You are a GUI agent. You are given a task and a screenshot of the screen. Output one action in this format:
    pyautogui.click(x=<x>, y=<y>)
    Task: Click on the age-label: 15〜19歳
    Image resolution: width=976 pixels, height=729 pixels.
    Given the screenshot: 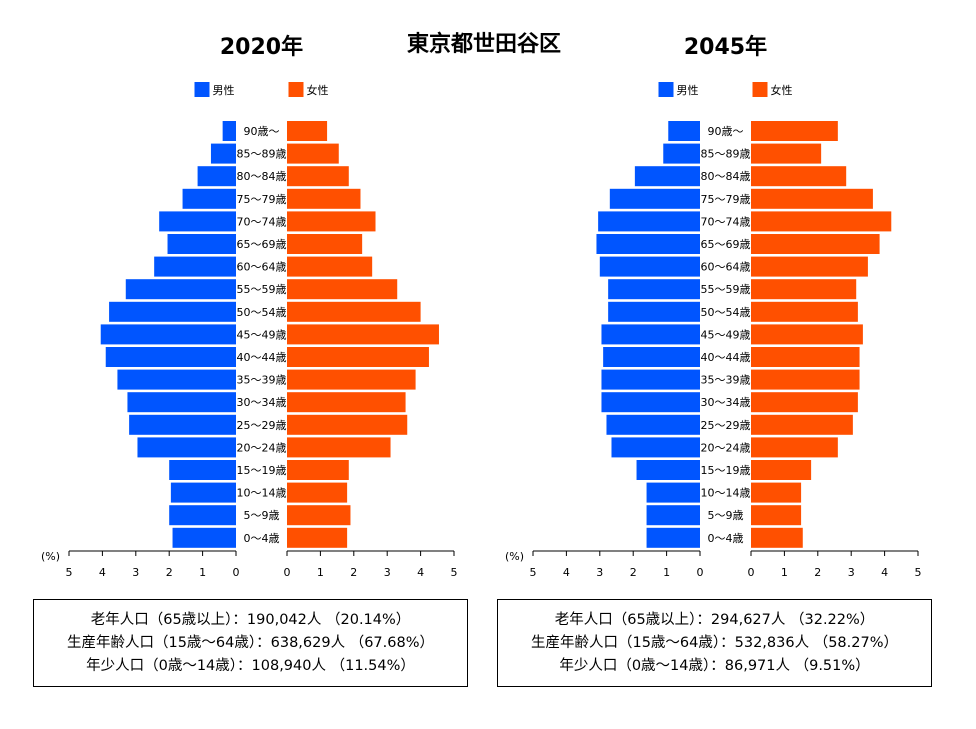 What is the action you would take?
    pyautogui.click(x=726, y=470)
    